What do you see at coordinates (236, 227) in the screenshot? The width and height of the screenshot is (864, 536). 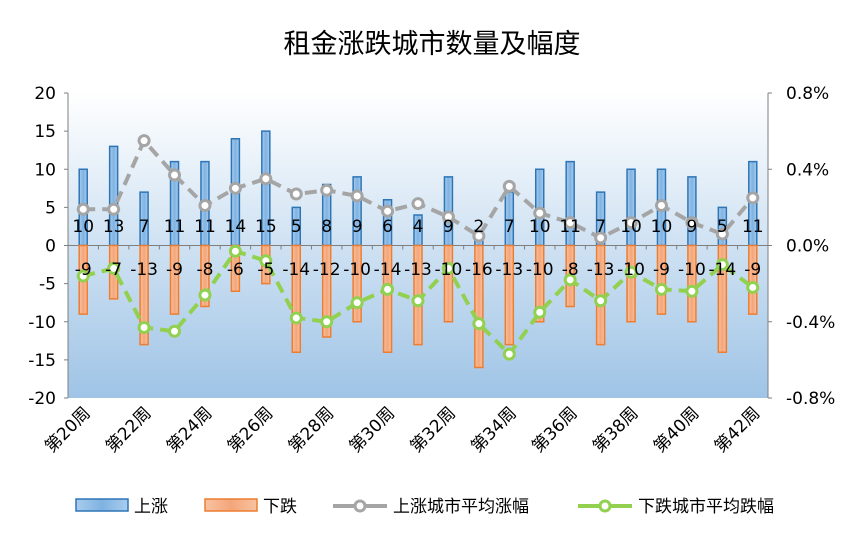 I see `bar-up-label: 14` at bounding box center [236, 227].